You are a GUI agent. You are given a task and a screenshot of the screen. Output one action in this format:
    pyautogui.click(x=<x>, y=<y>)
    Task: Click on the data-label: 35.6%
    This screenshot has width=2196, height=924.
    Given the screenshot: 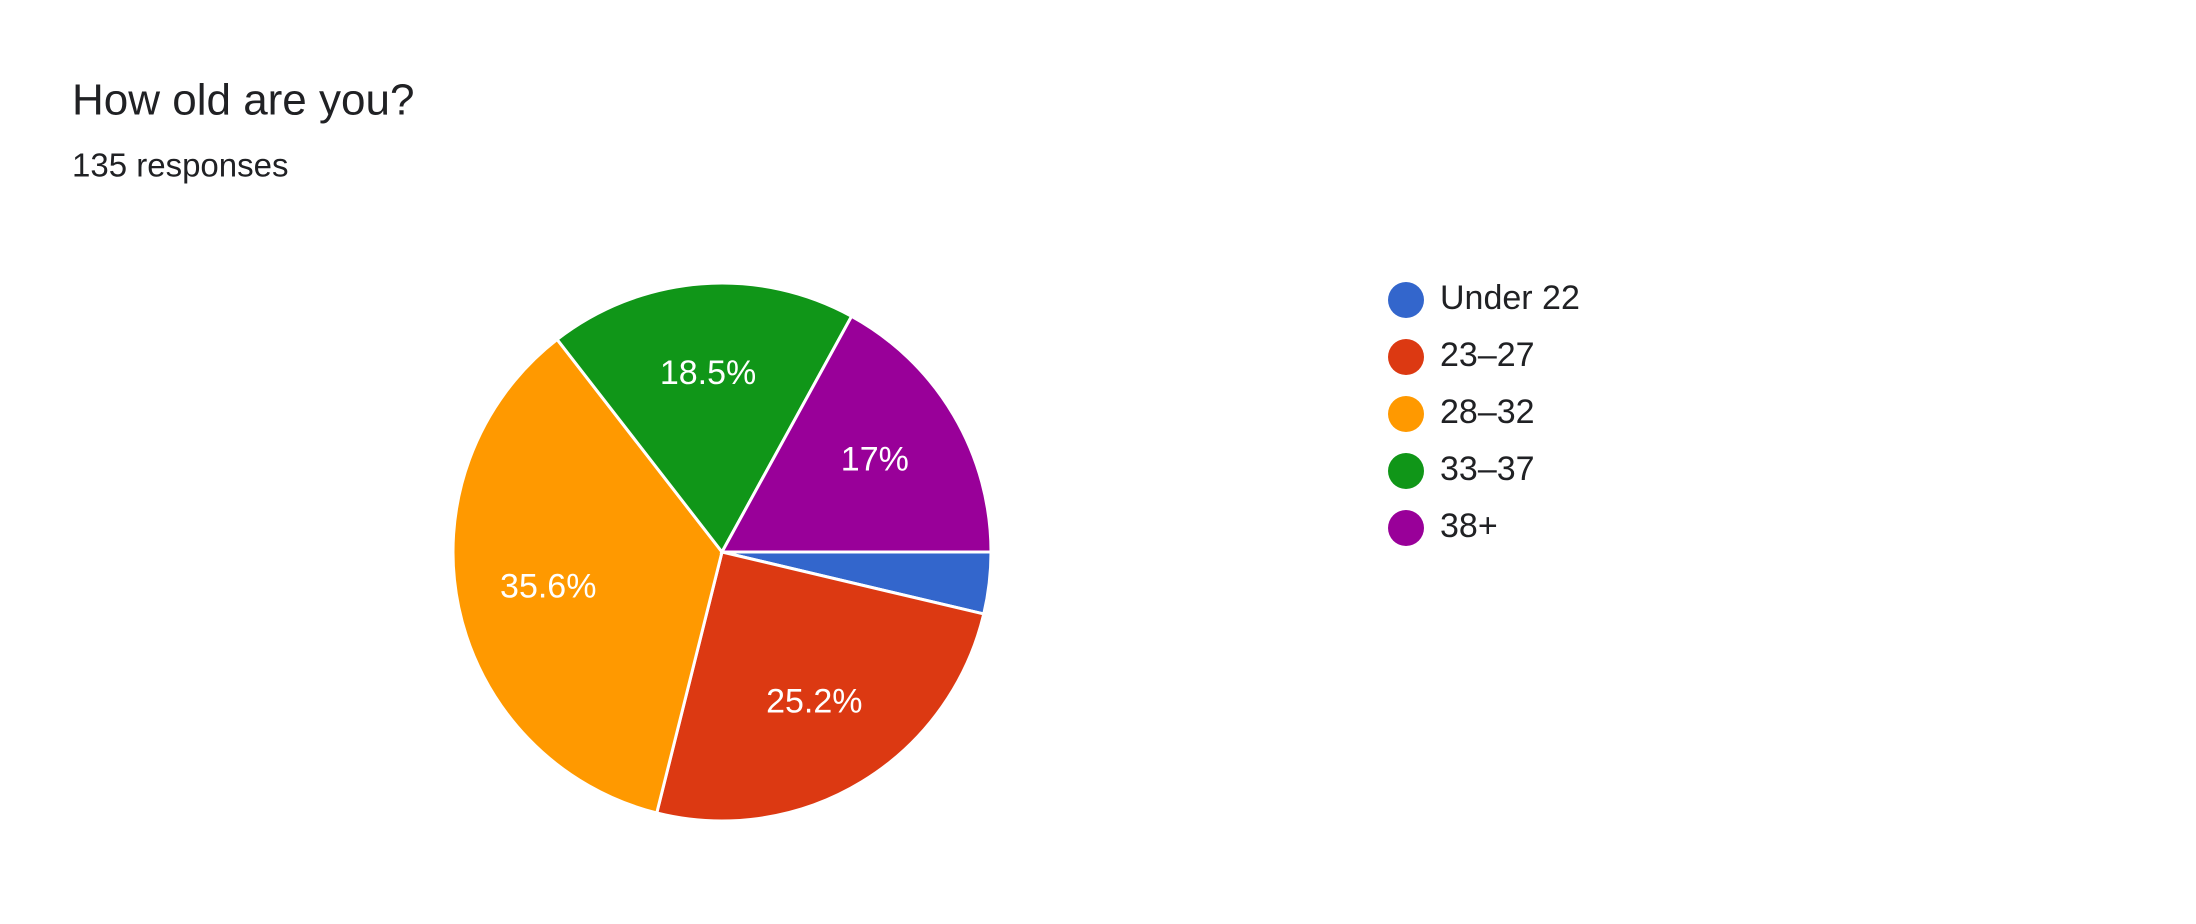 What is the action you would take?
    pyautogui.click(x=548, y=587)
    